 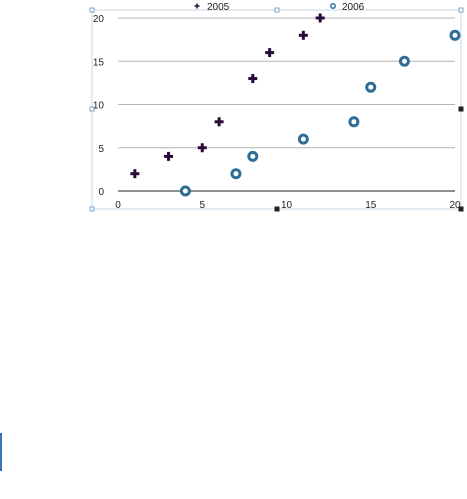 What do you see at coordinates (101, 149) in the screenshot?
I see `y-tick-label: 5` at bounding box center [101, 149].